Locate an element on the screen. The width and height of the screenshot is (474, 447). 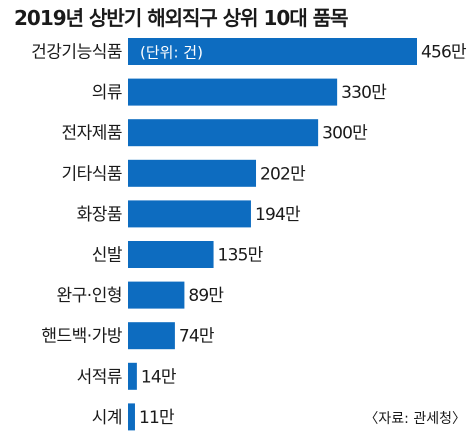
value-label-5: 194만 is located at coordinates (278, 215).